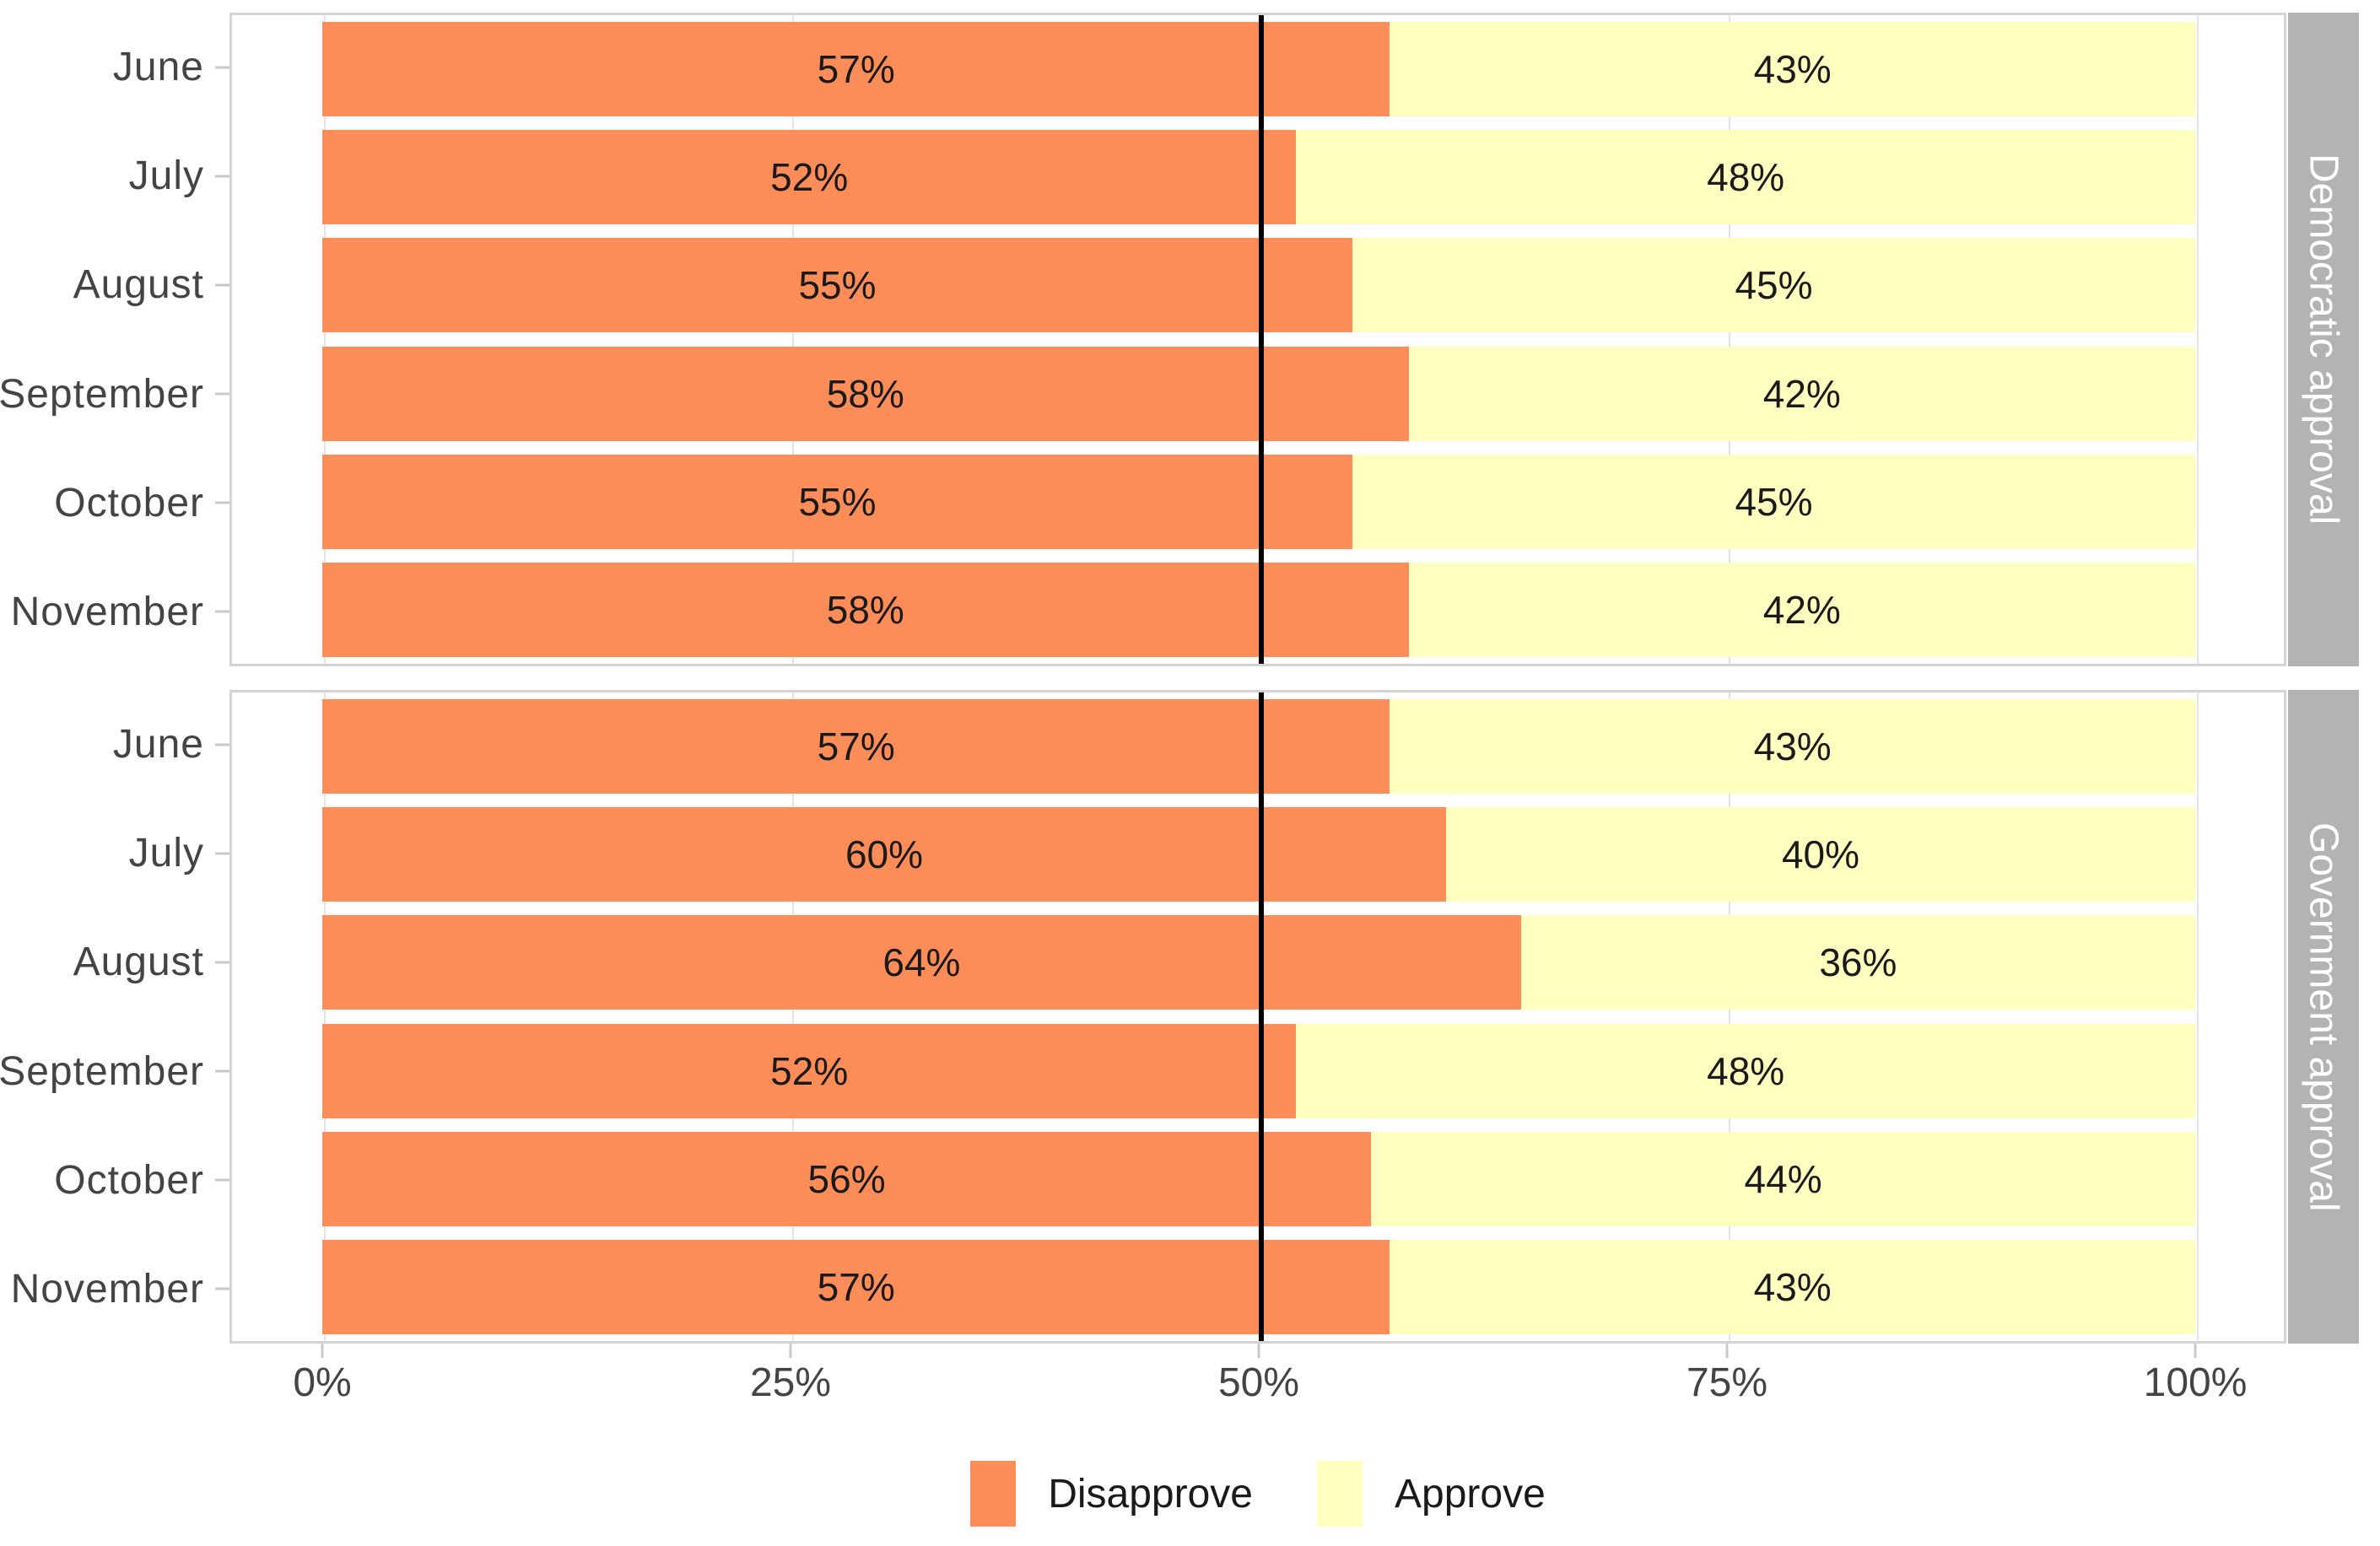 This screenshot has height=1546, width=2380. I want to click on disapprove-bar-label: 57%, so click(856, 69).